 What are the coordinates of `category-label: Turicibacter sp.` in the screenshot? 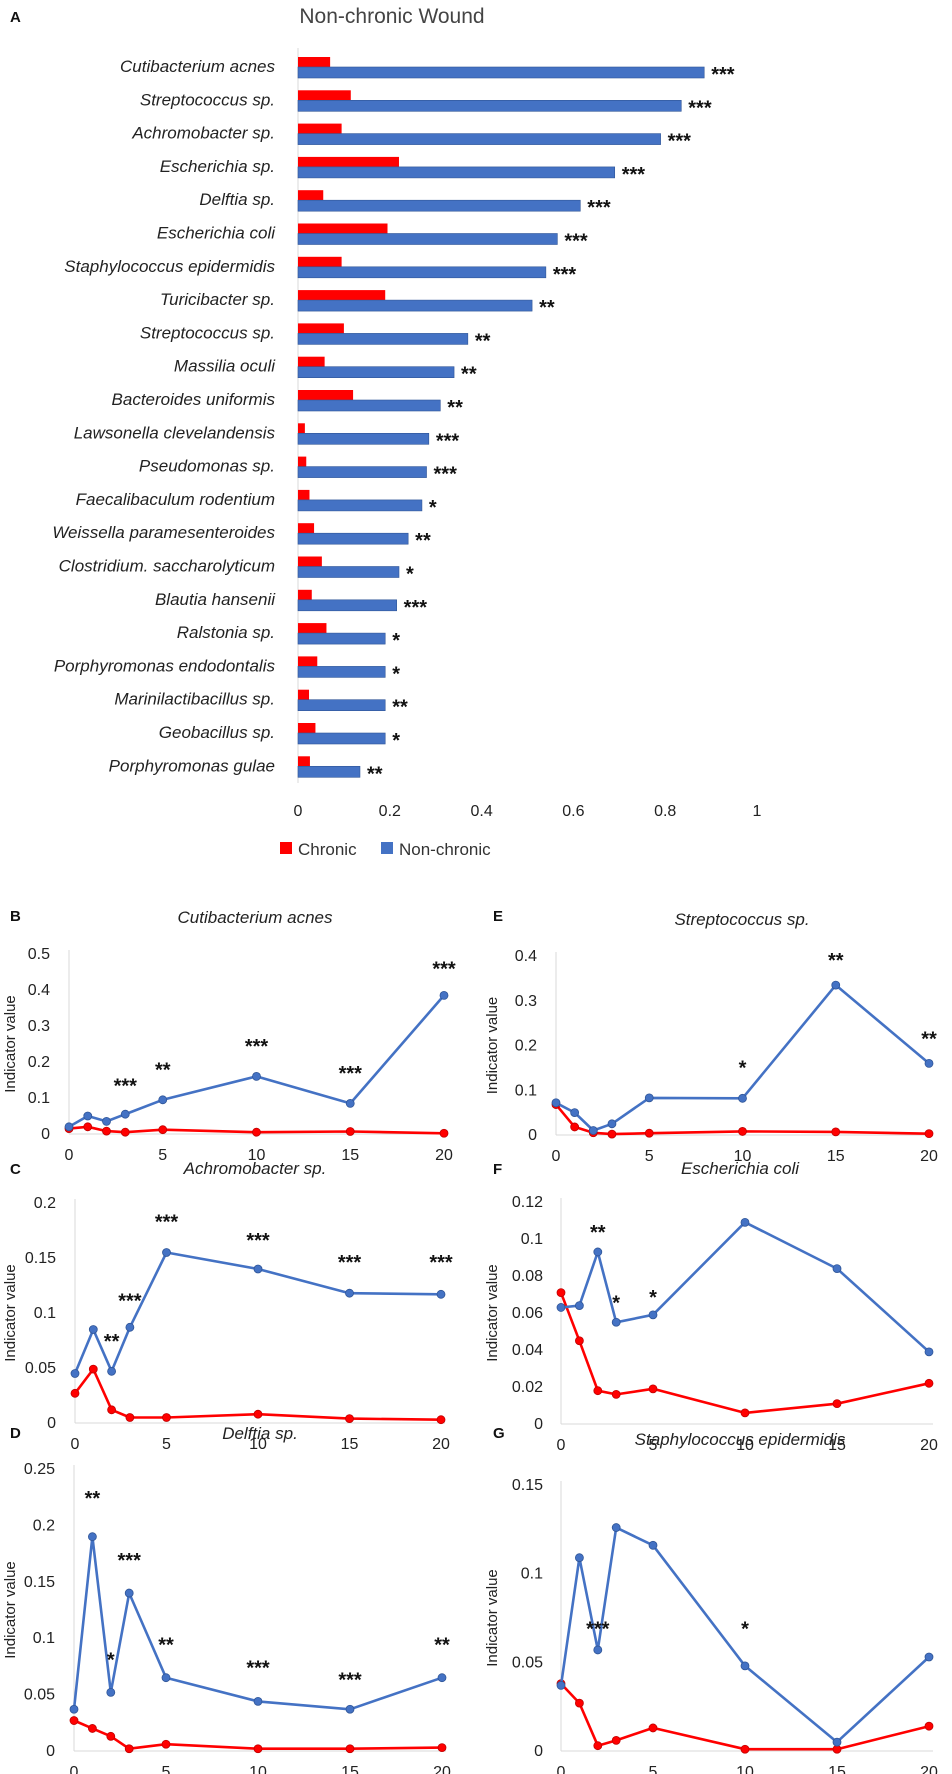 It's located at (217, 299).